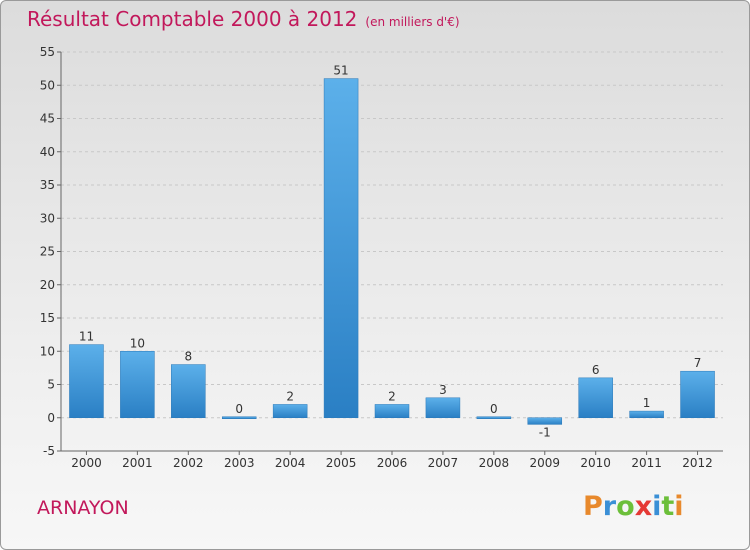  What do you see at coordinates (188, 463) in the screenshot?
I see `x-tick-label: 2002` at bounding box center [188, 463].